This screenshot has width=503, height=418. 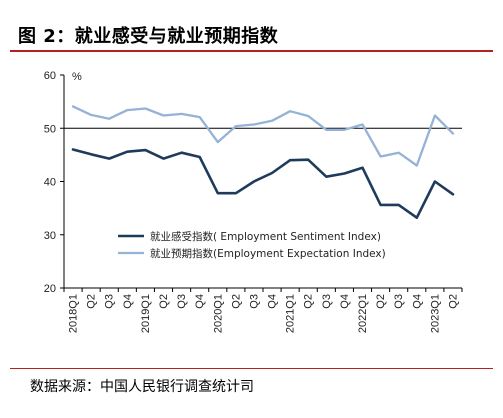 What do you see at coordinates (146, 313) in the screenshot?
I see `x-tick-label: 2019Q1` at bounding box center [146, 313].